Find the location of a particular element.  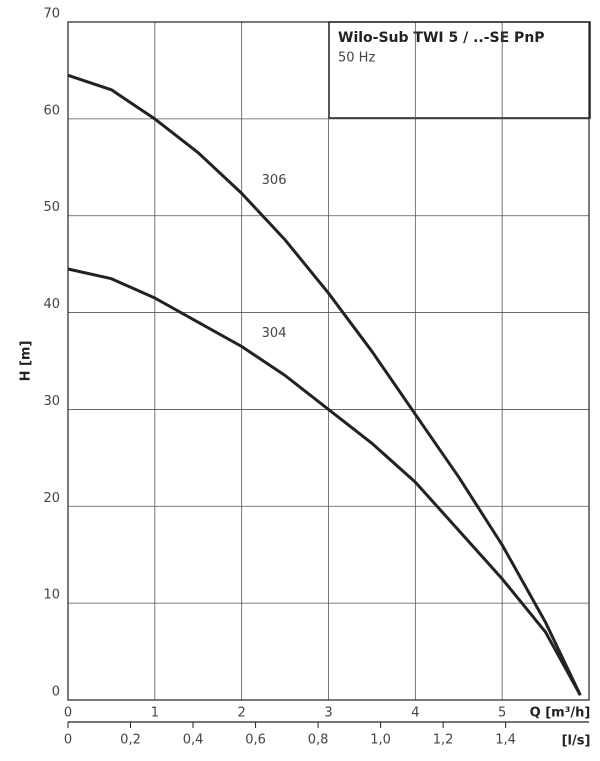

y-tick-label: 0 is located at coordinates (56, 692).